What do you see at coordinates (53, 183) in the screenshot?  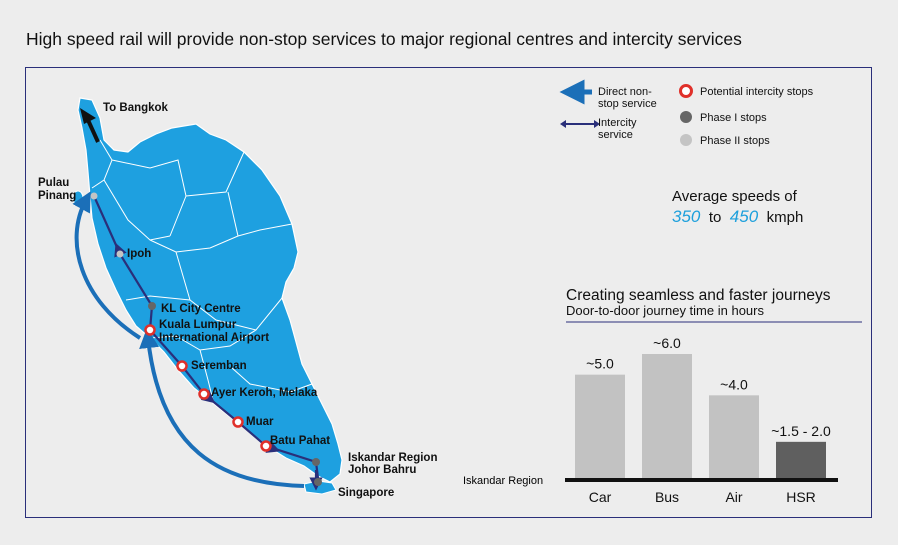 I see `label-pulau: Pulau` at bounding box center [53, 183].